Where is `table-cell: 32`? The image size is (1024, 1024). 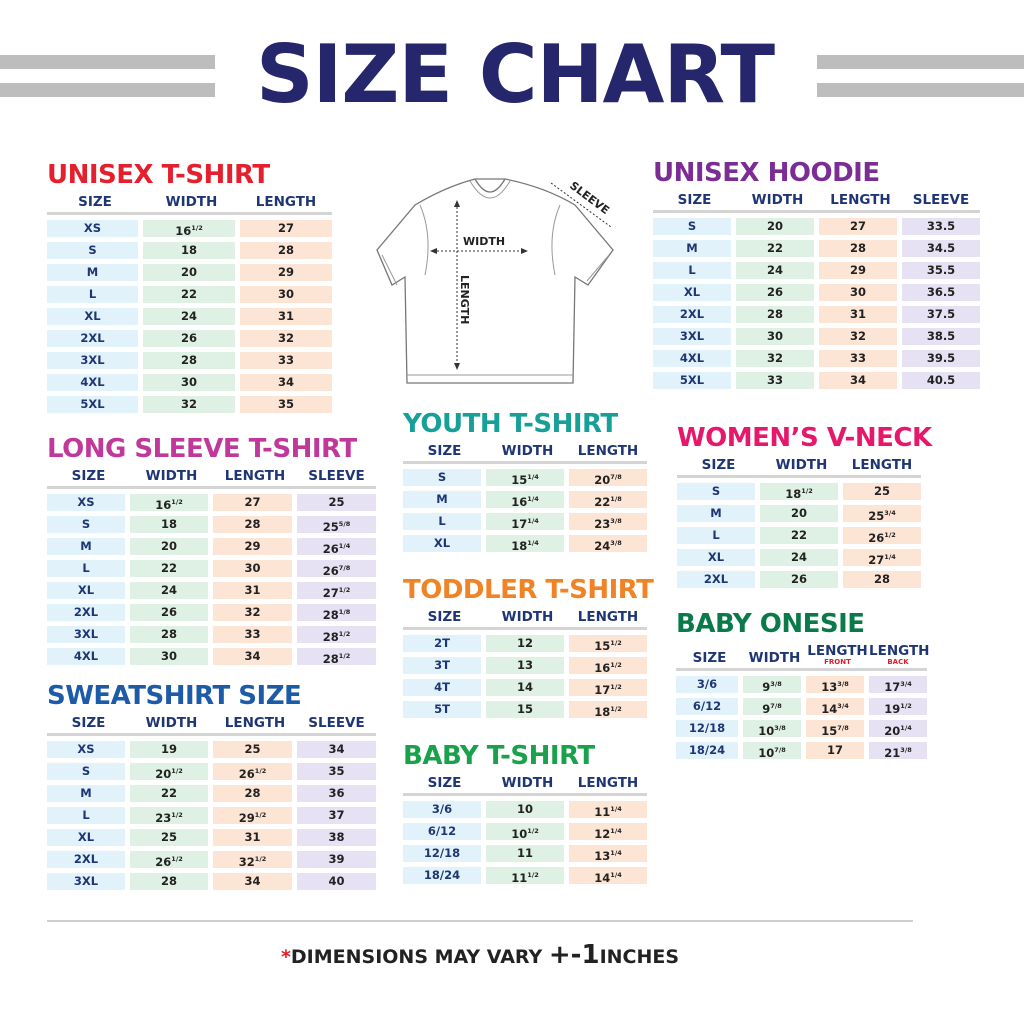 table-cell: 32 is located at coordinates (858, 336).